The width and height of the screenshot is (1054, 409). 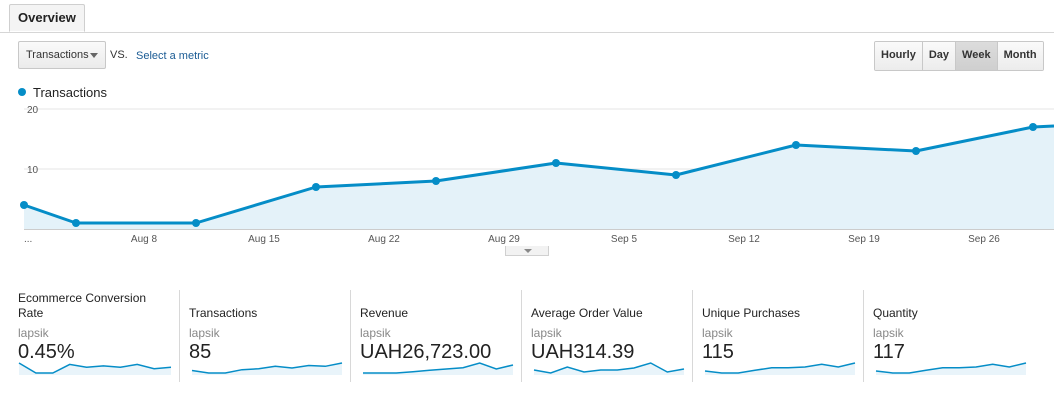 What do you see at coordinates (777, 336) in the screenshot?
I see `metric-unique-purchases: Unique Purchases lapsik 115` at bounding box center [777, 336].